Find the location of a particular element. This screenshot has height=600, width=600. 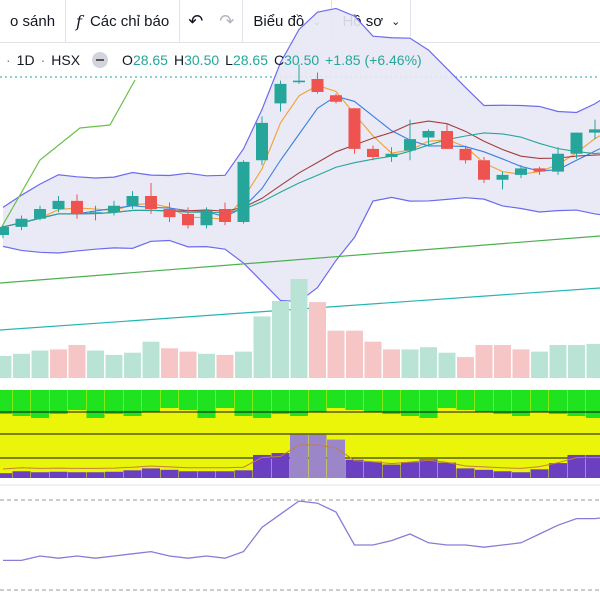

indicators-button: f Các chỉ báo is located at coordinates (122, 21).